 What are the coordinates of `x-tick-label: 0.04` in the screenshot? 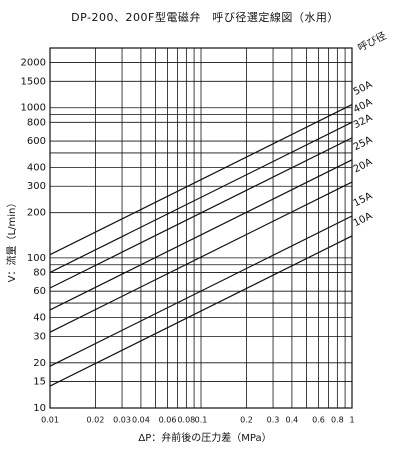 It's located at (141, 420).